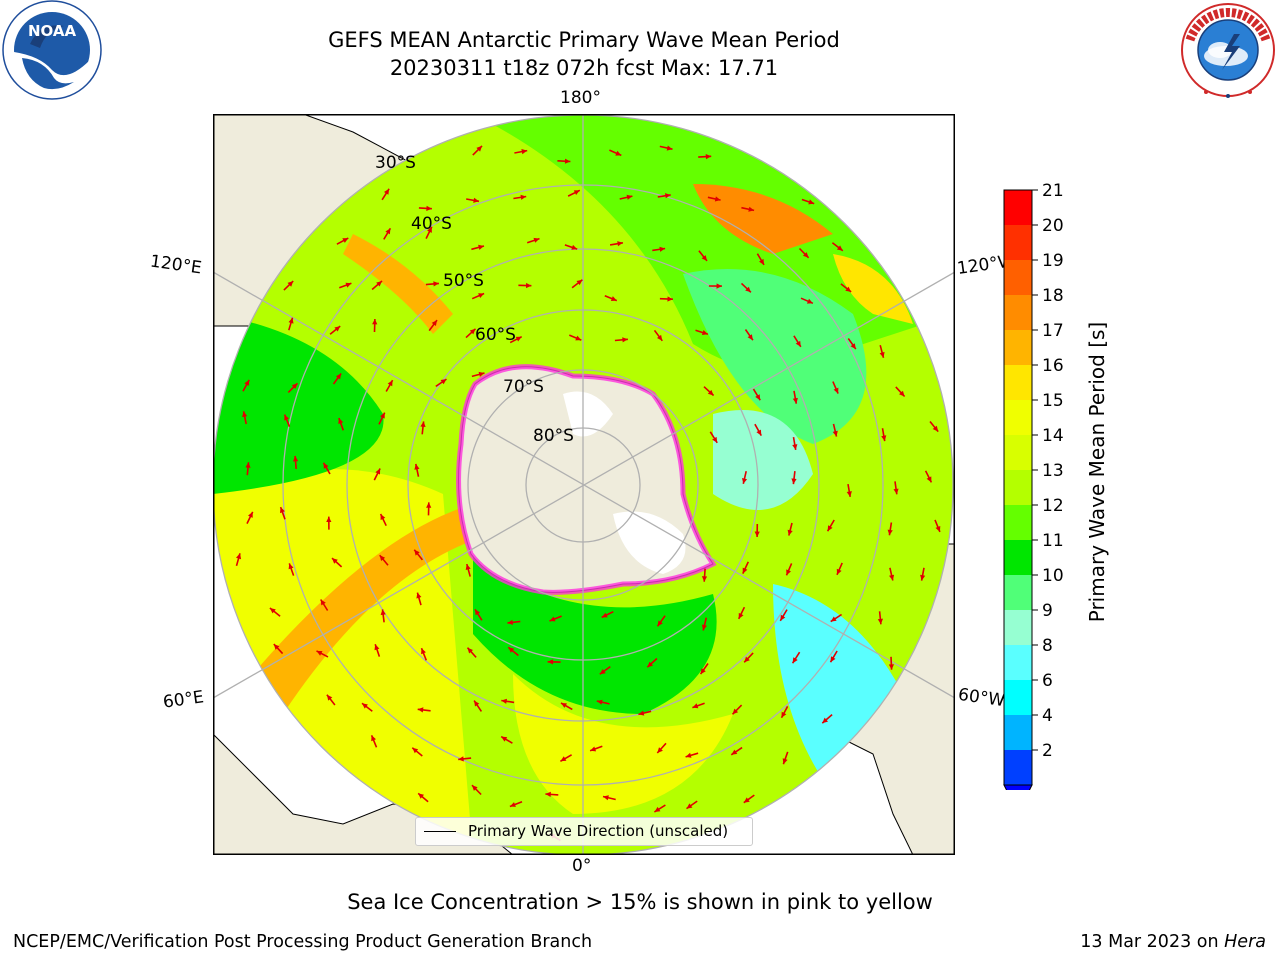  Describe the element at coordinates (553, 436) in the screenshot. I see `lat-label-80s: 80°S` at that location.